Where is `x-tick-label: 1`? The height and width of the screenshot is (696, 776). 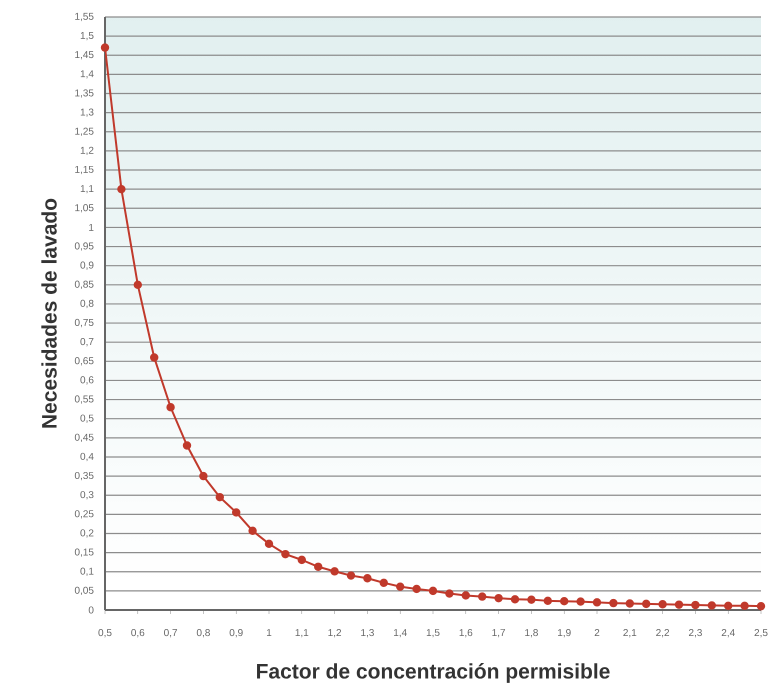
x-tick-label: 1 is located at coordinates (269, 632).